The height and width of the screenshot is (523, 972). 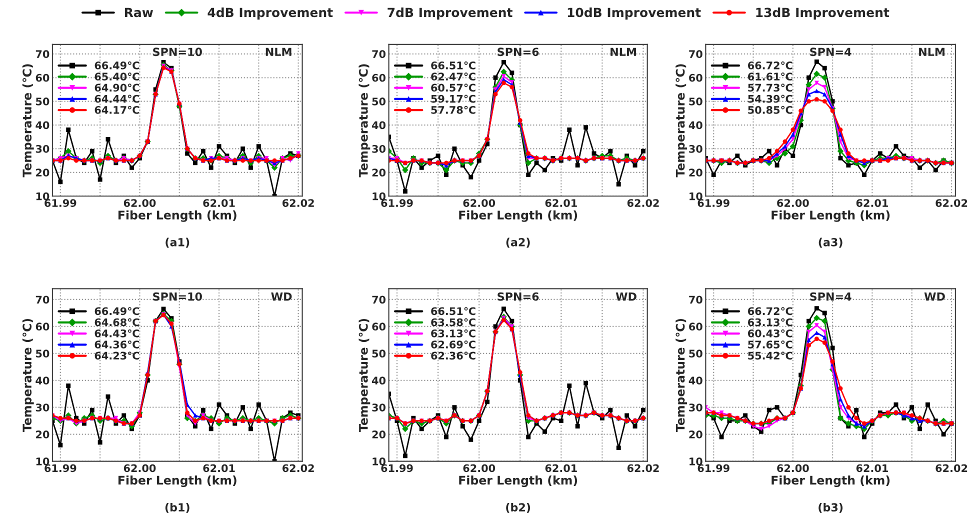 I want to click on legend-label: 57.65℃, so click(x=770, y=344).